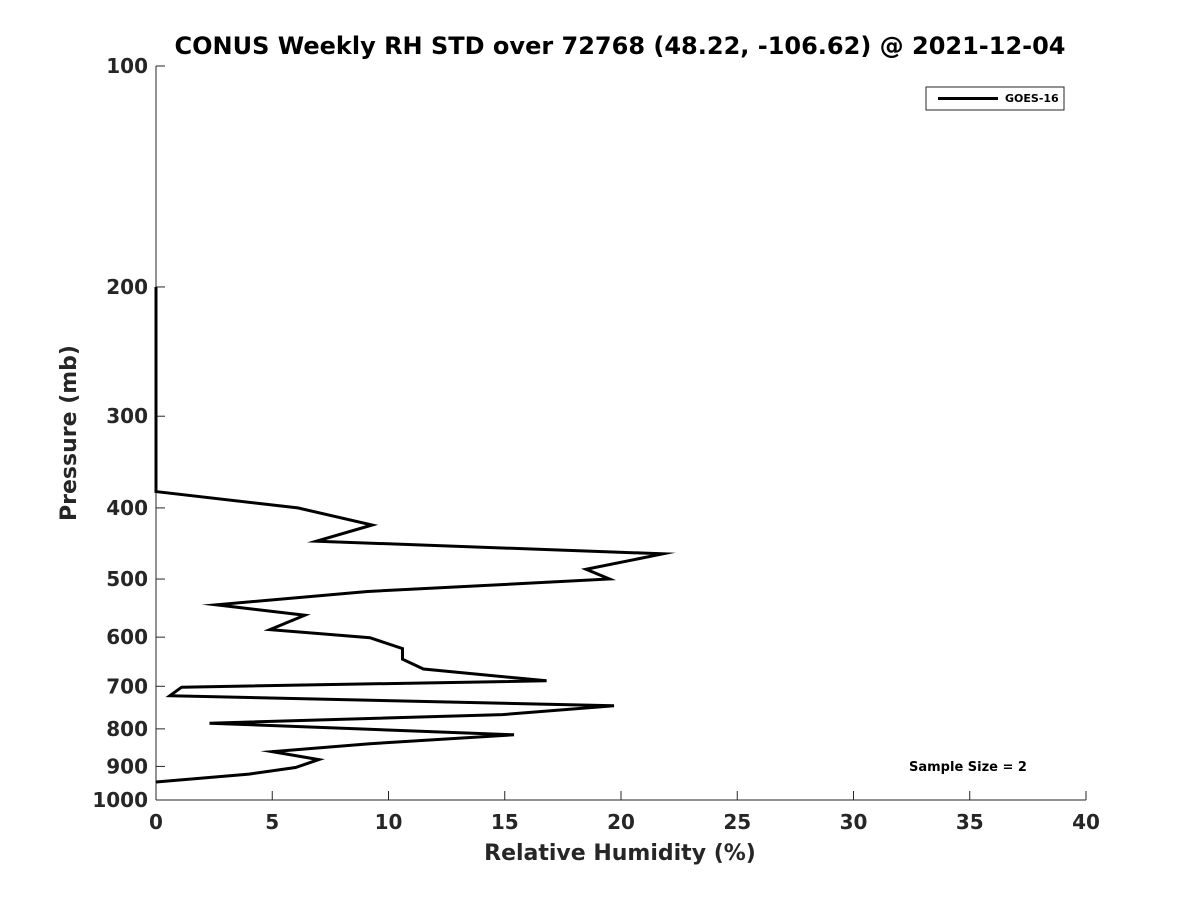  Describe the element at coordinates (1086, 822) in the screenshot. I see `x-tick-label: 40` at that location.